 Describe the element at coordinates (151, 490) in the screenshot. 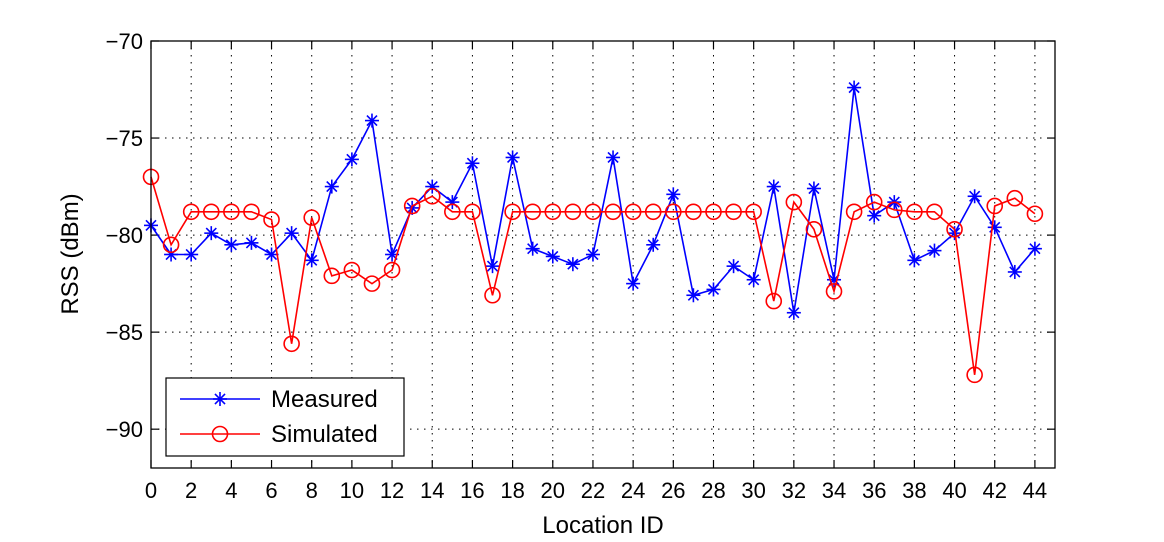

I see `x-tick-label: 0` at that location.